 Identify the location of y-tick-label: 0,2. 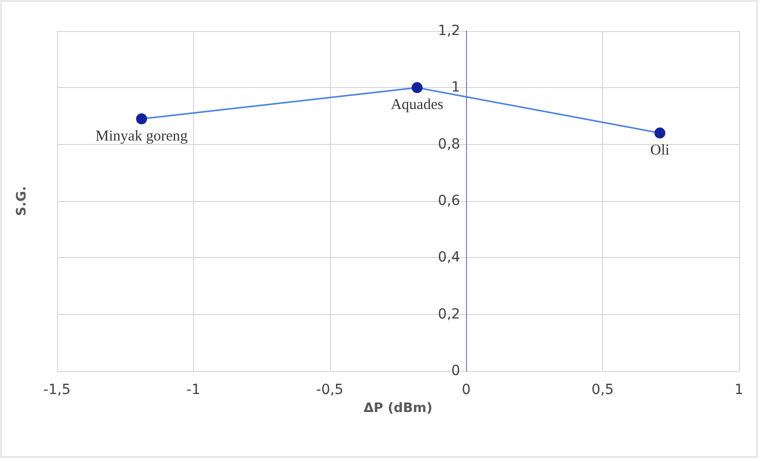
(449, 314).